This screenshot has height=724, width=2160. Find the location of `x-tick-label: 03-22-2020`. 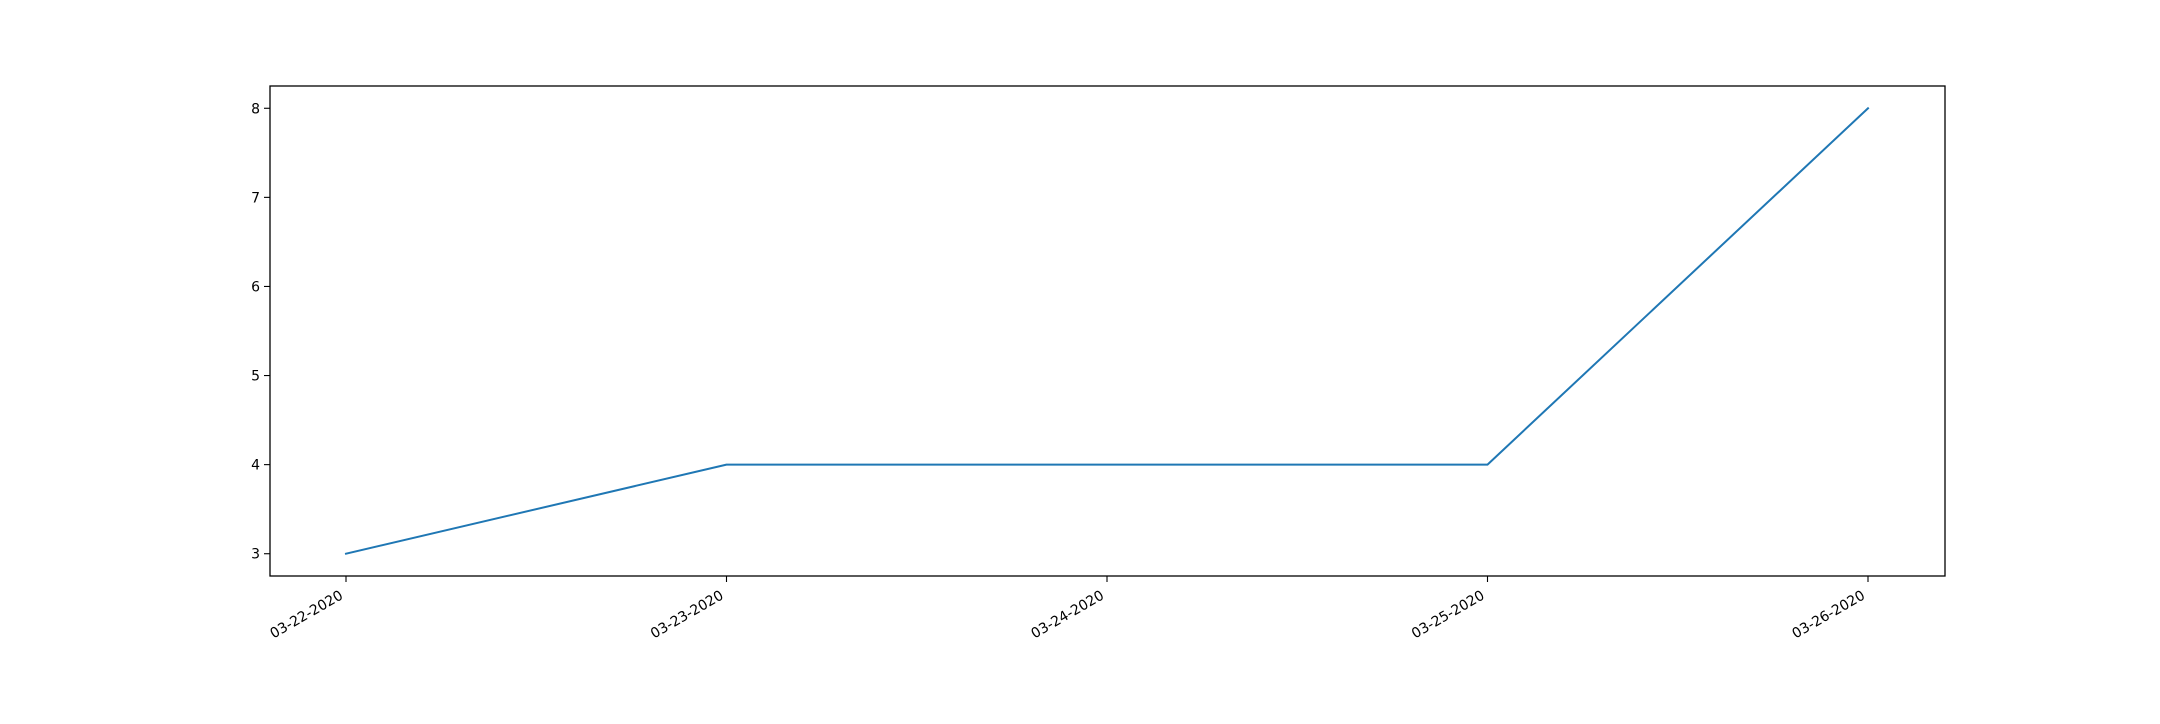

x-tick-label: 03-22-2020 is located at coordinates (307, 615).